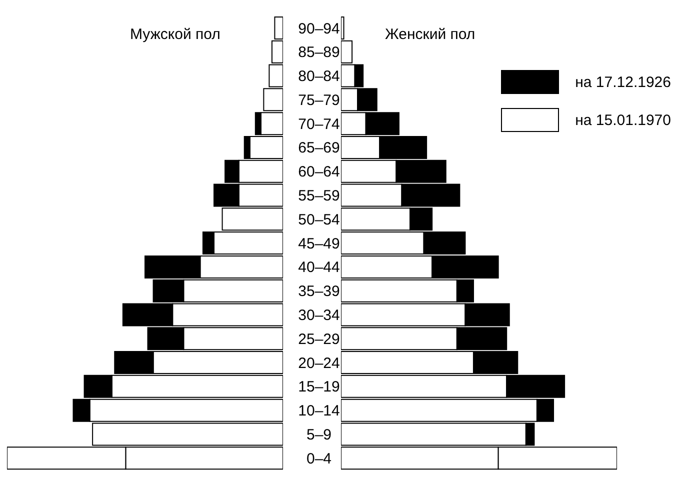 This screenshot has width=681, height=485. What do you see at coordinates (319, 53) in the screenshot?
I see `y-tick-label: 85–89` at bounding box center [319, 53].